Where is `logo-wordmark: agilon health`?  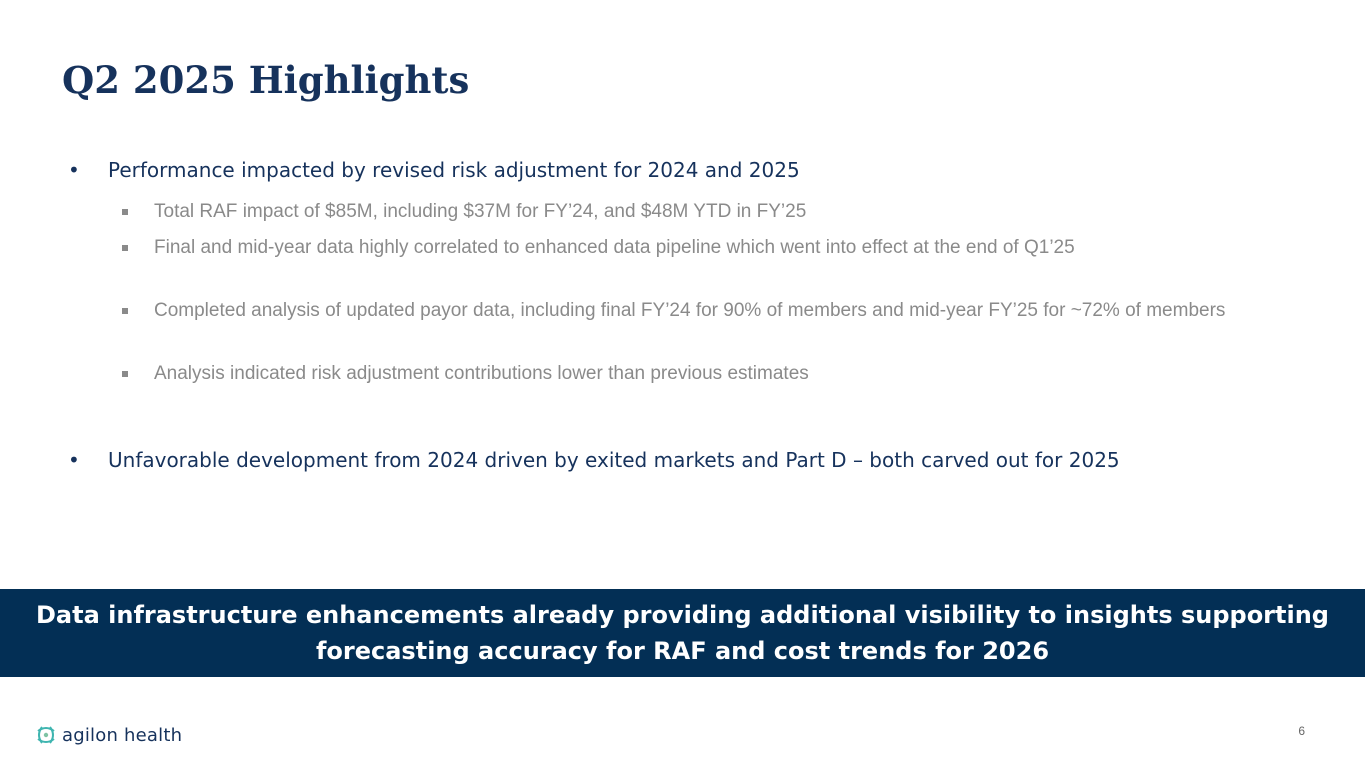
logo-wordmark: agilon health is located at coordinates (122, 735).